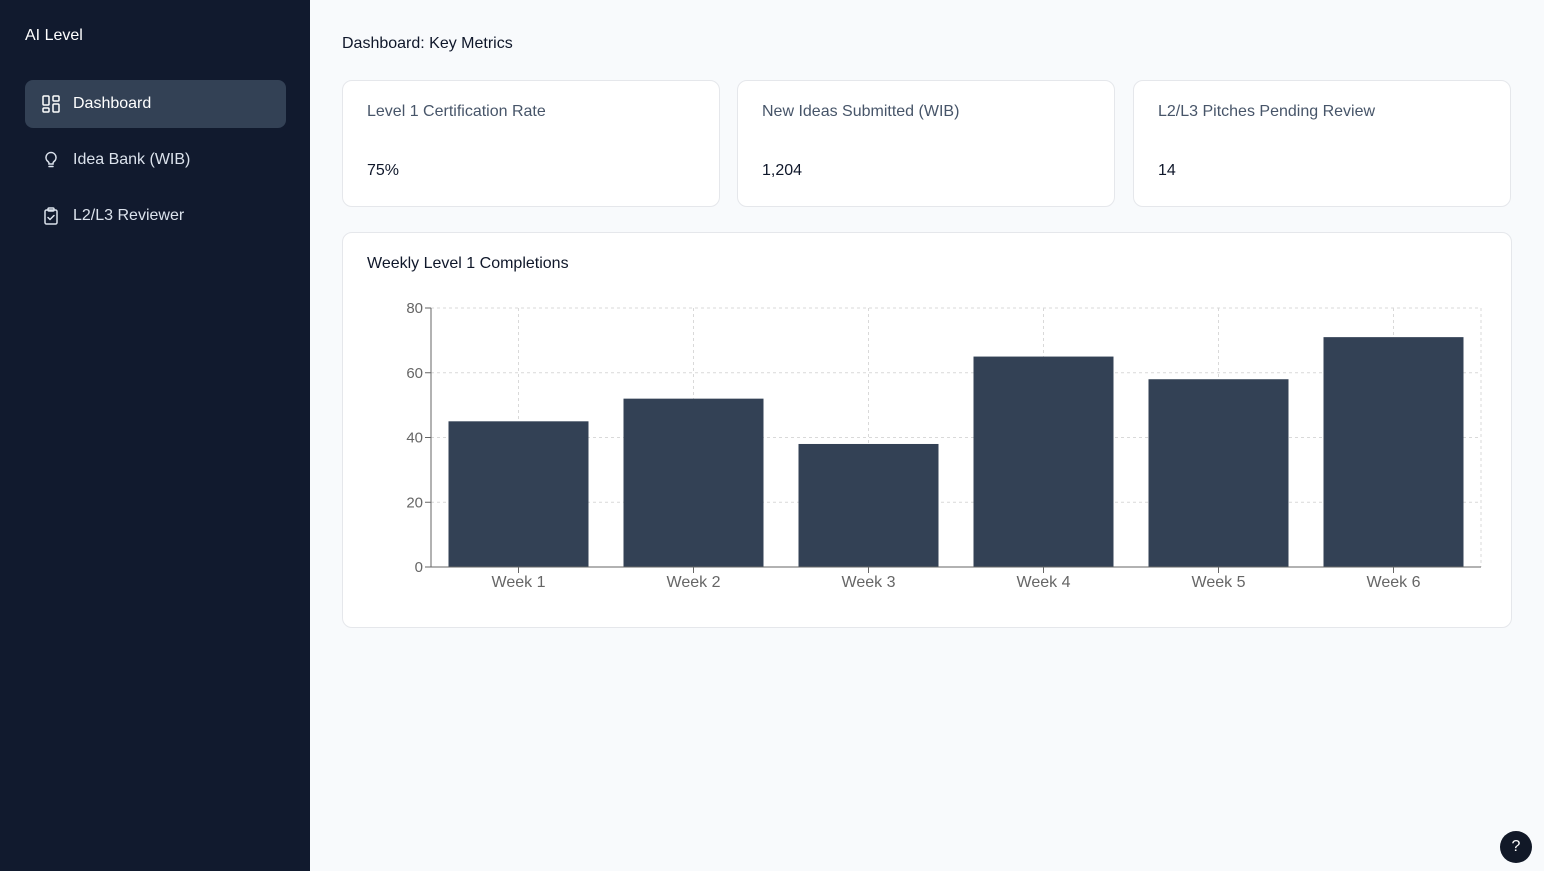 This screenshot has height=871, width=1544. I want to click on kpi-card-certification-rate: Level 1 Certification Rate 75%, so click(531, 143).